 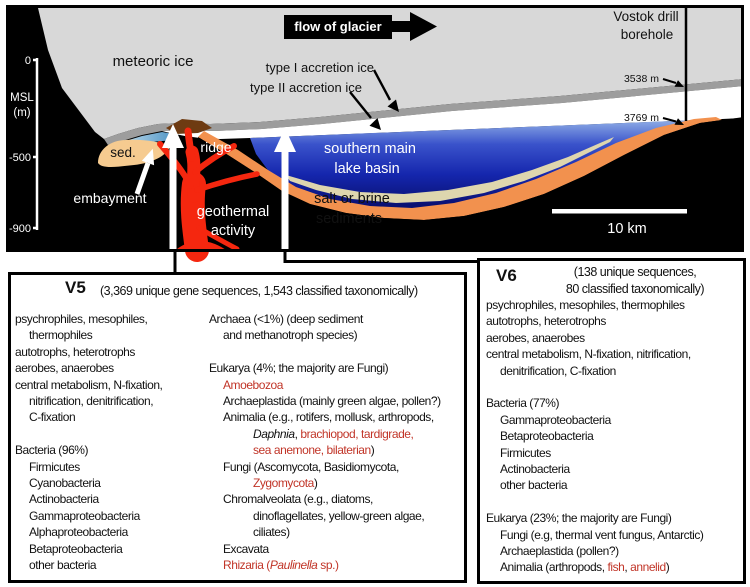 I want to click on geothermal-tip, so click(x=190, y=144).